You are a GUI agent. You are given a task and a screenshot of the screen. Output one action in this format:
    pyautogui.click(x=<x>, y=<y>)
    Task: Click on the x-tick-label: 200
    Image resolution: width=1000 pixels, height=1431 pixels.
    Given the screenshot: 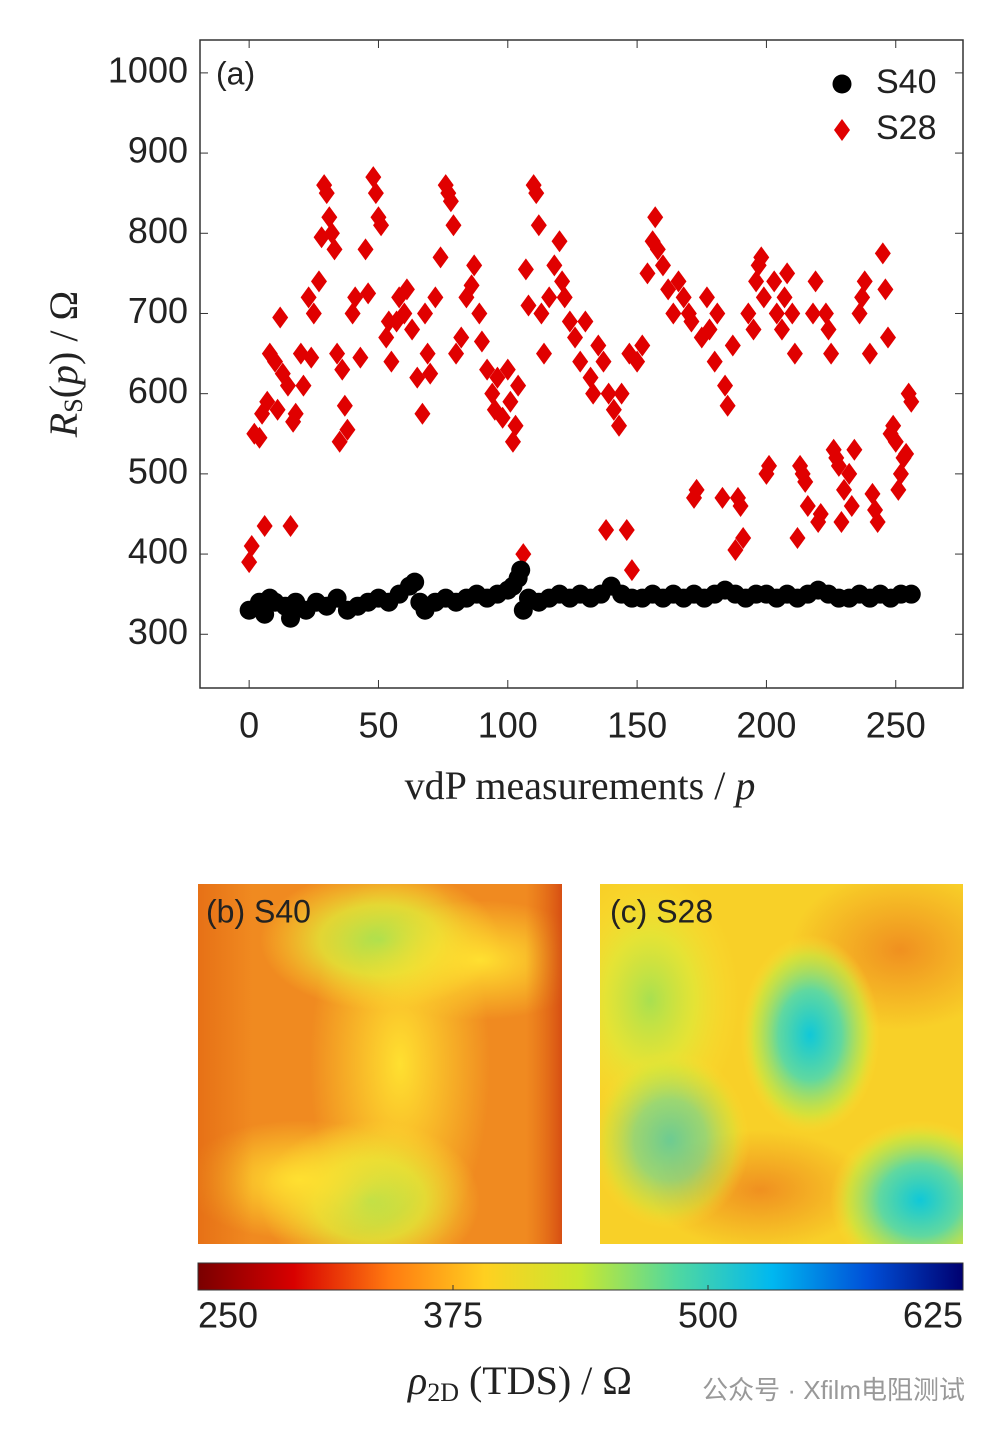 What is the action you would take?
    pyautogui.click(x=766, y=725)
    